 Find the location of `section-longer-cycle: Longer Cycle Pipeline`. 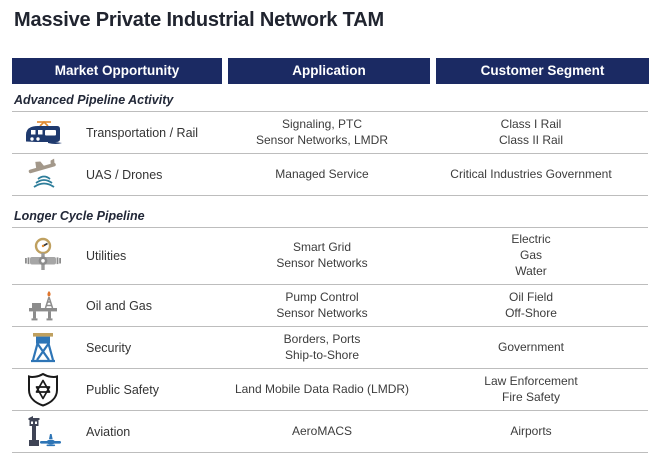

section-longer-cycle: Longer Cycle Pipeline is located at coordinates (330, 212).